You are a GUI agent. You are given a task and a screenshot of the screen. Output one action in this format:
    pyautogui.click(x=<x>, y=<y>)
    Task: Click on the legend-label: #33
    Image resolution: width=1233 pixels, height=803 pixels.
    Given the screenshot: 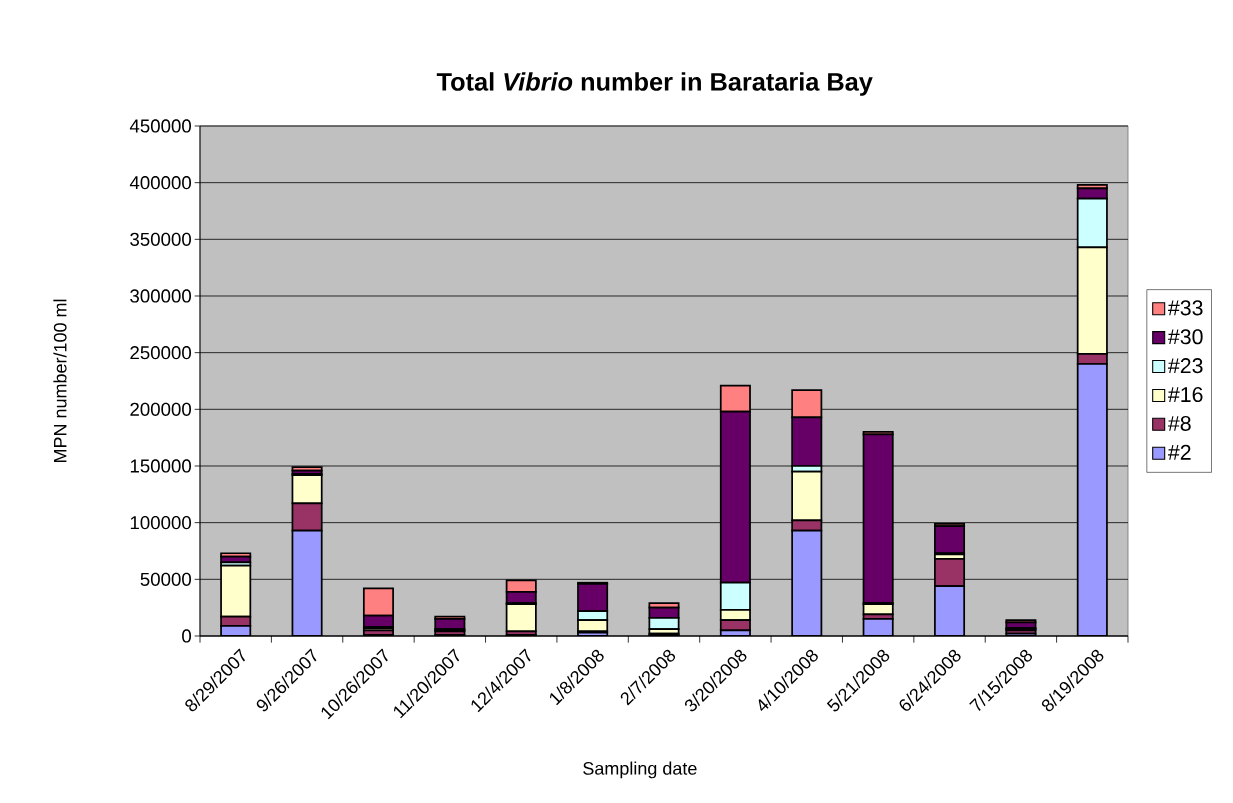 What is the action you would take?
    pyautogui.click(x=1185, y=308)
    